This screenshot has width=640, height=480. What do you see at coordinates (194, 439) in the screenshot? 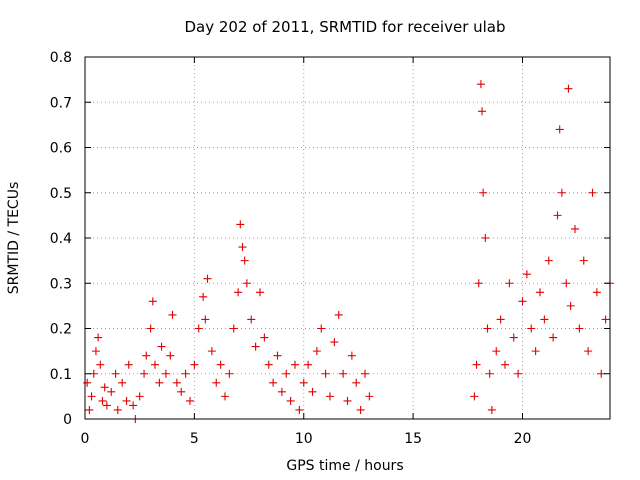
I see `x-tick-label: 5` at bounding box center [194, 439].